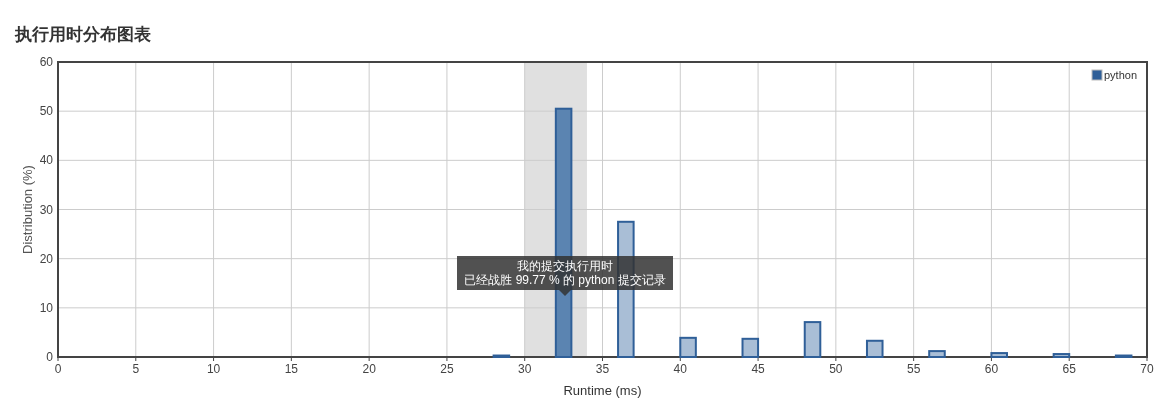 This screenshot has height=410, width=1164. I want to click on y-tick-label: 40, so click(46, 160).